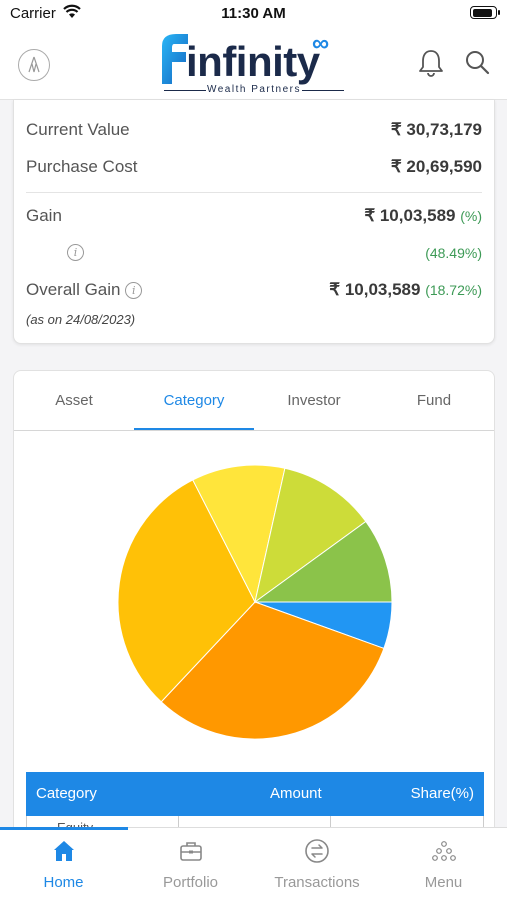 This screenshot has height=900, width=507. Describe the element at coordinates (254, 132) in the screenshot. I see `current-value-row: Current Value ₹ 30,73,179` at that location.